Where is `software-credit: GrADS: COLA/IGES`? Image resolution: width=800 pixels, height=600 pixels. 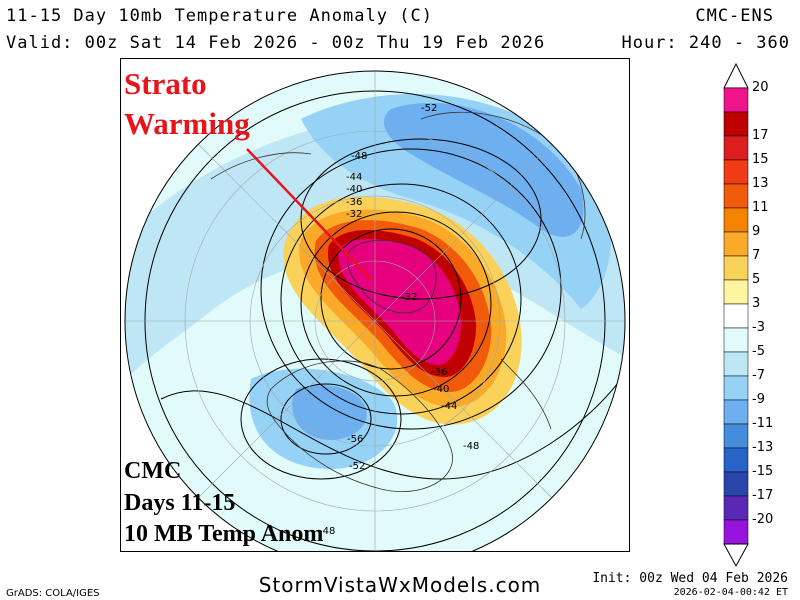 software-credit: GrADS: COLA/IGES is located at coordinates (53, 593).